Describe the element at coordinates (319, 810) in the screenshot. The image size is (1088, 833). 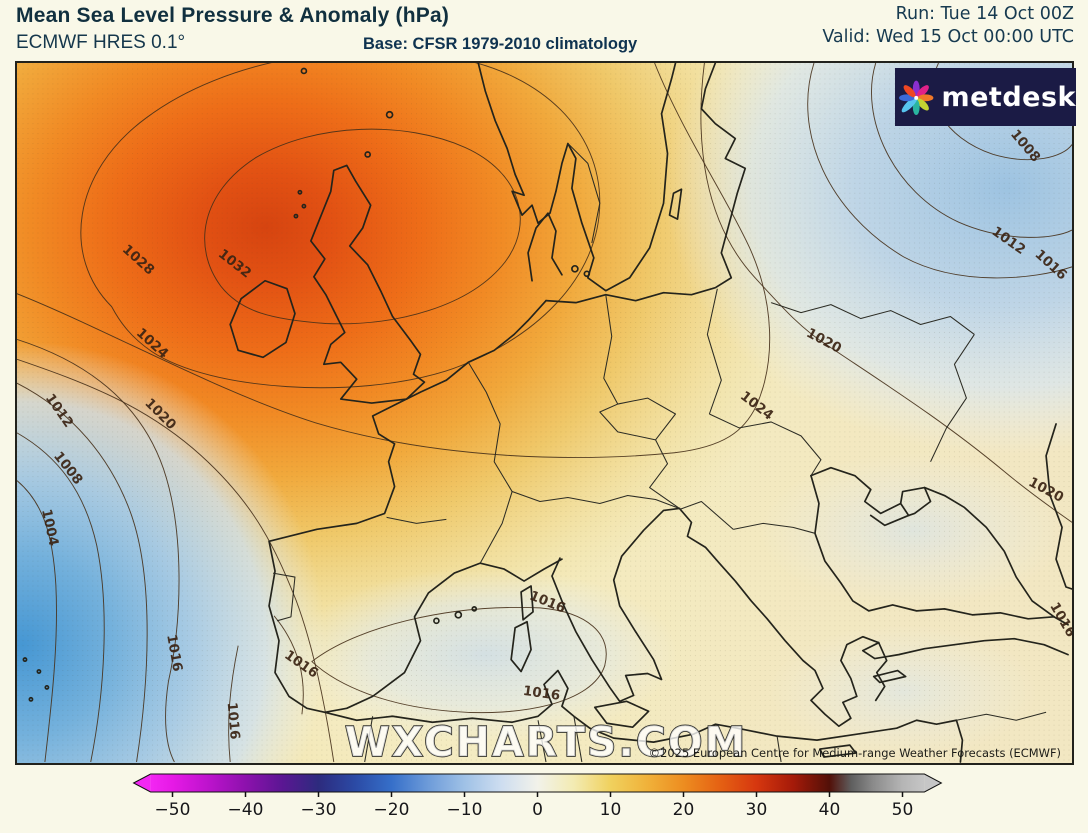
I see `colorbar-tick-label: −30` at that location.